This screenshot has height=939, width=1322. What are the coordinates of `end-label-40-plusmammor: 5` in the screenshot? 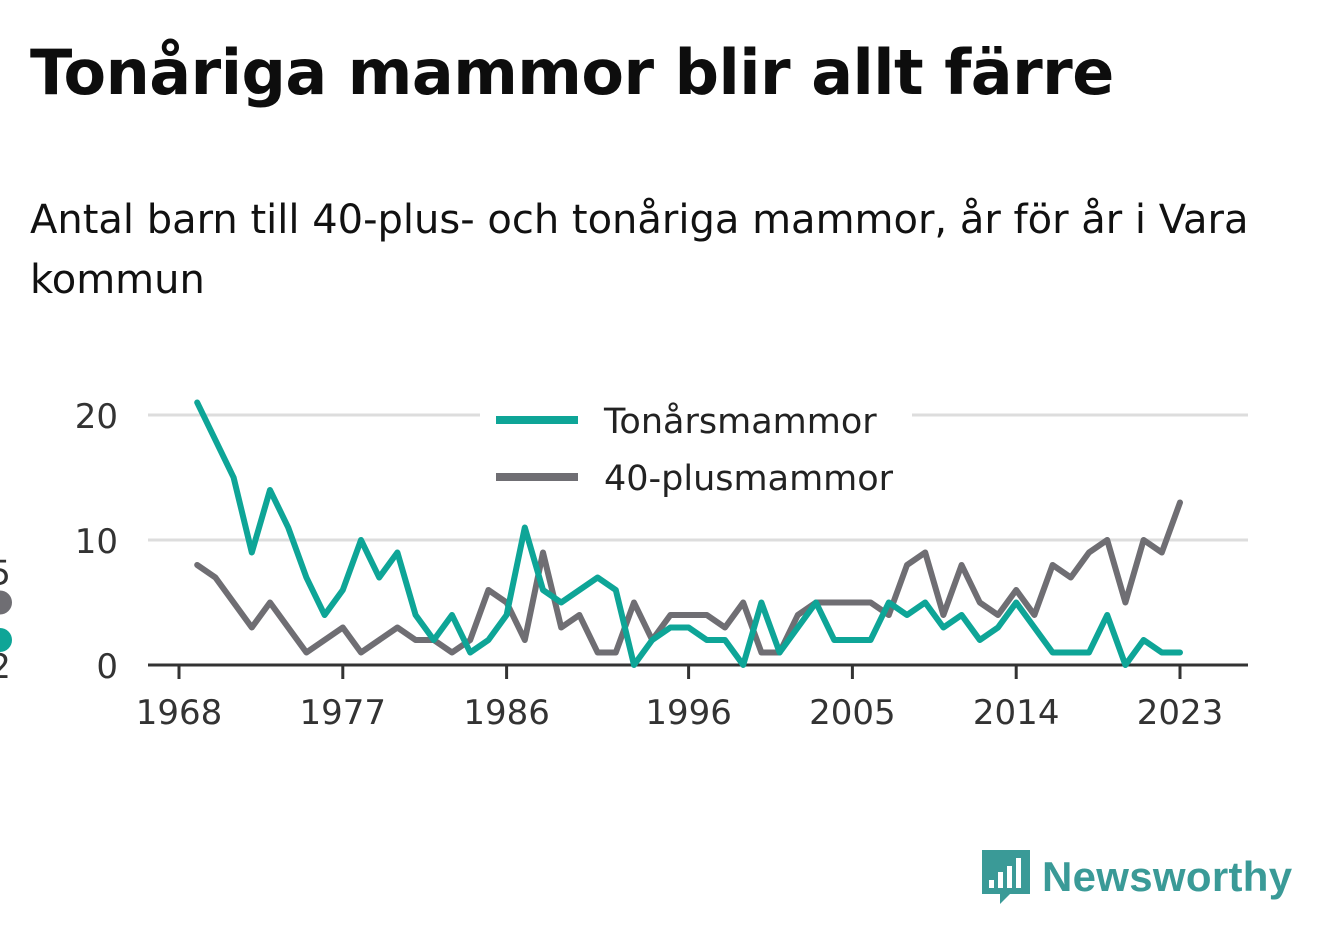 It's located at (5, 574).